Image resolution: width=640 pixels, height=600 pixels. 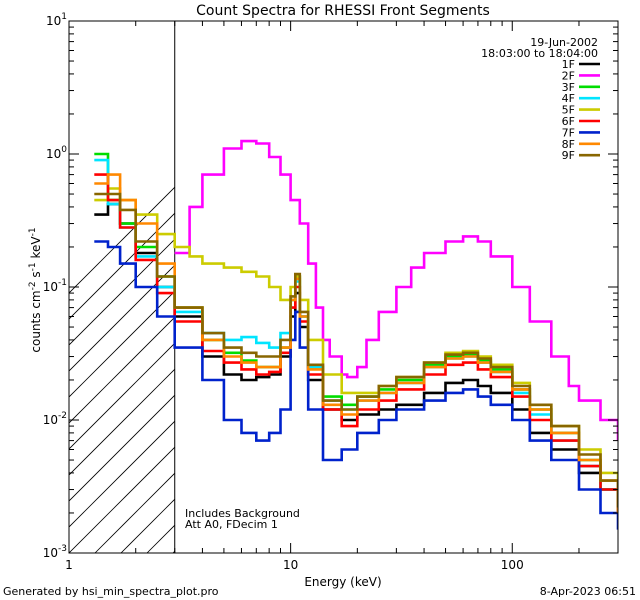 What do you see at coordinates (69, 565) in the screenshot?
I see `x-tick-label: 1` at bounding box center [69, 565].